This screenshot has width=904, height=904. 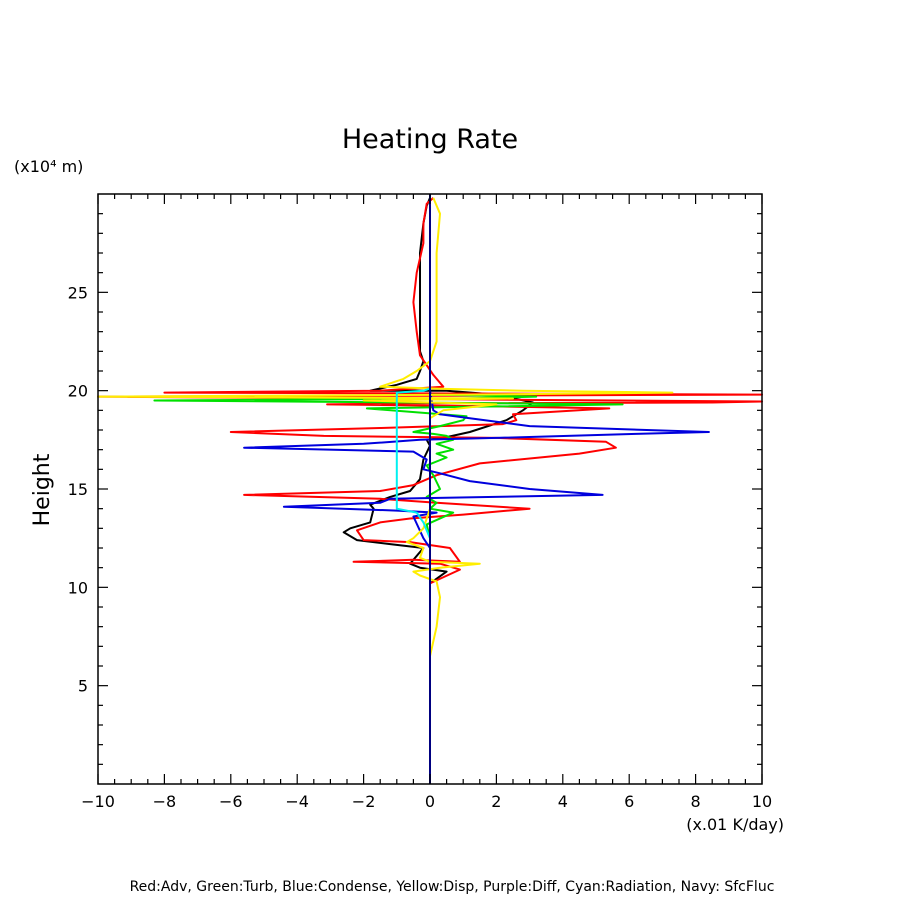 What do you see at coordinates (496, 801) in the screenshot?
I see `x-tick-label: 2` at bounding box center [496, 801].